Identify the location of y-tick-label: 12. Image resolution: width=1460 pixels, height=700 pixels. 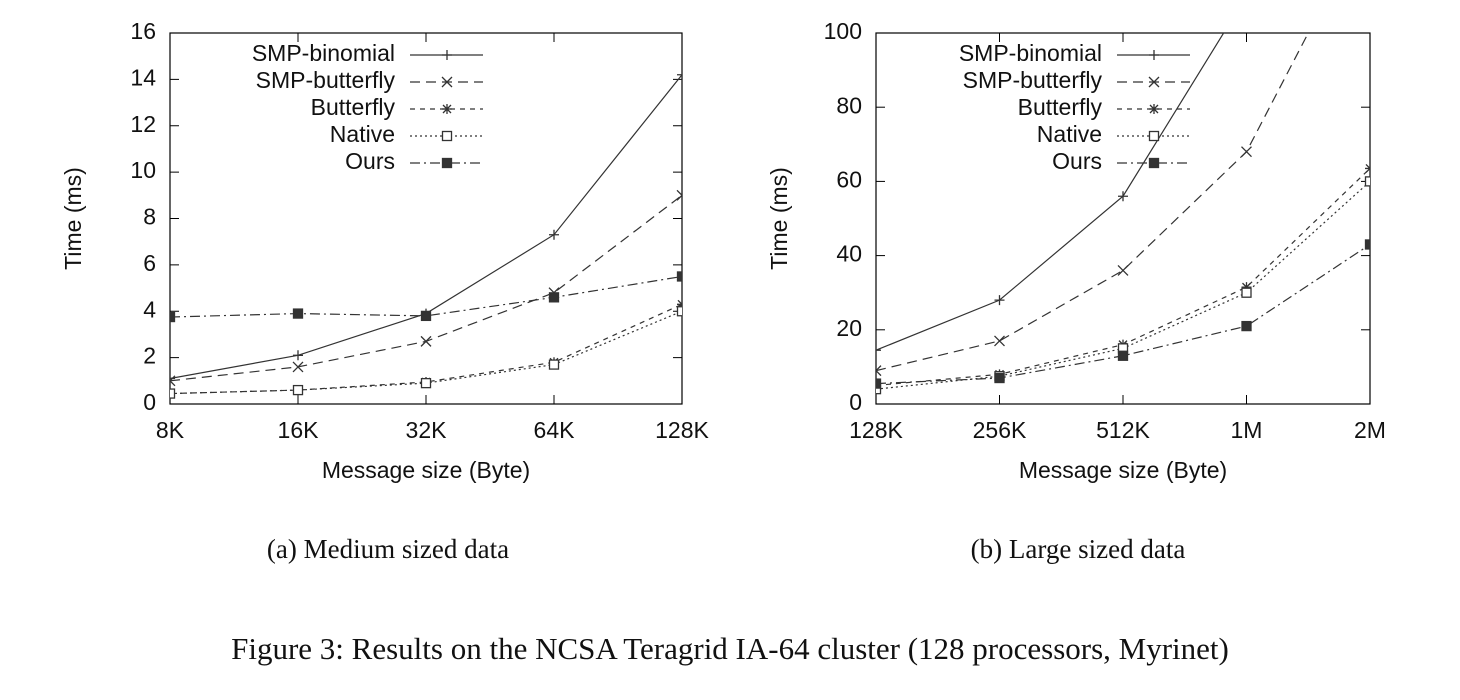
(143, 124).